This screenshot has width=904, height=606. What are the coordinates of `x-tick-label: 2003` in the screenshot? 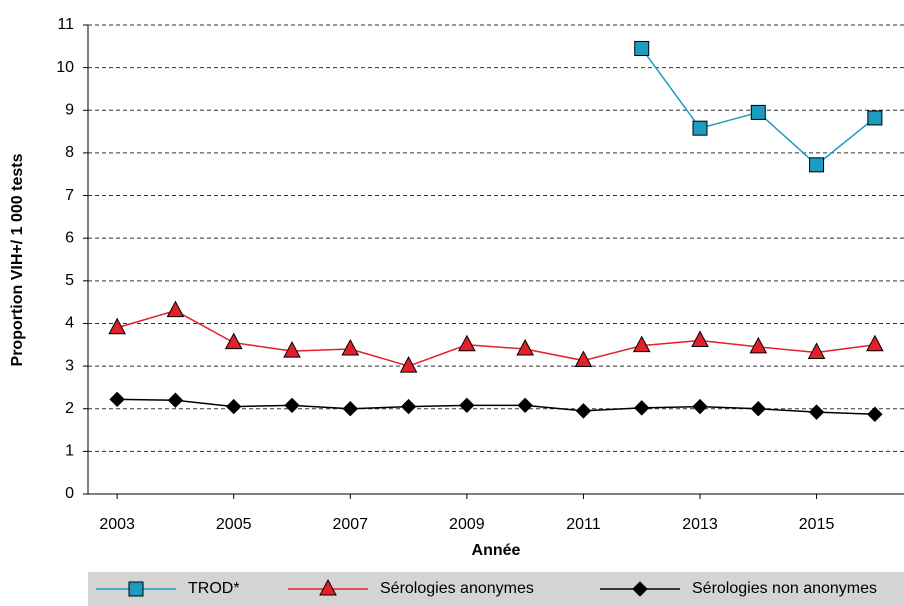 It's located at (117, 524).